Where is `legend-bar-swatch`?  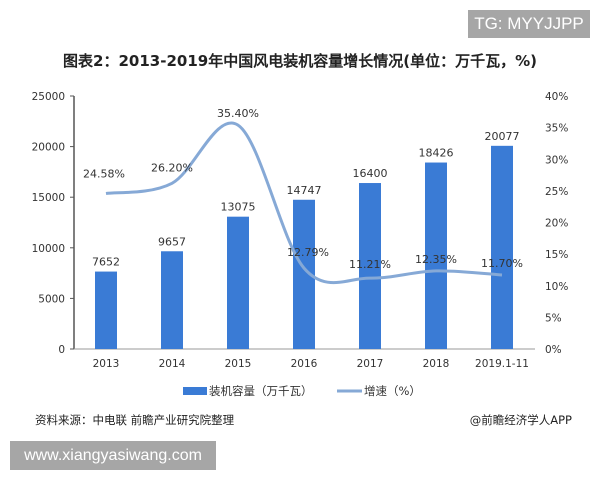 legend-bar-swatch is located at coordinates (195, 391).